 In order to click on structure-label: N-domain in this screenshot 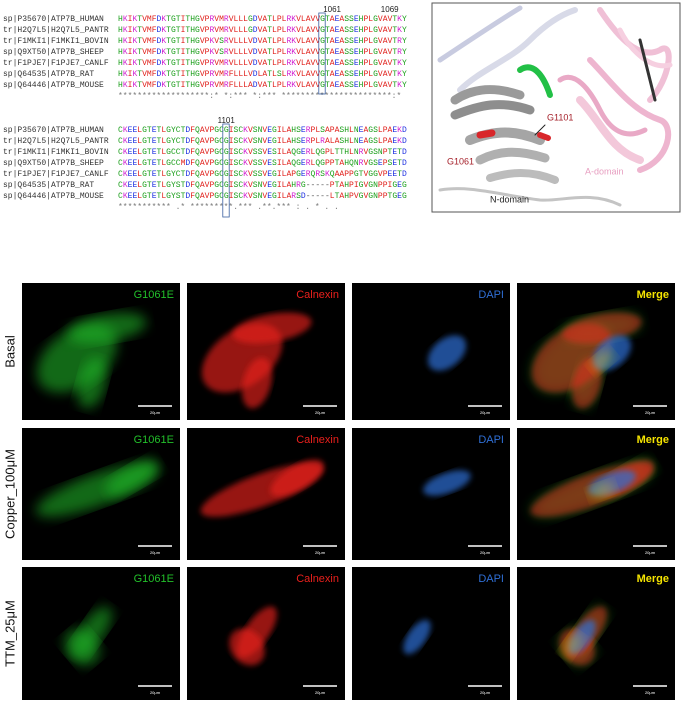, I will do `click(509, 199)`.